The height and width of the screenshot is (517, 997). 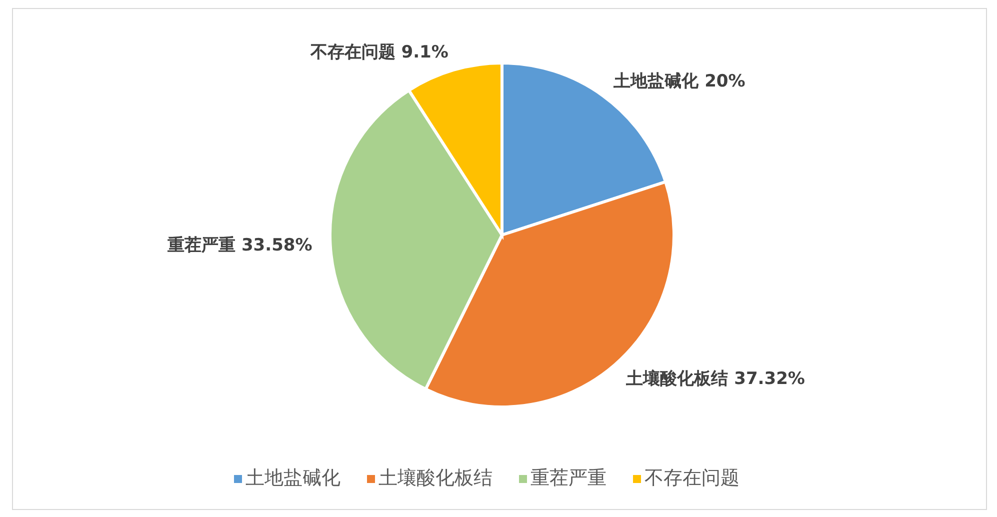 What do you see at coordinates (715, 378) in the screenshot?
I see `category-label: 土壤酸化板结 37.32%` at bounding box center [715, 378].